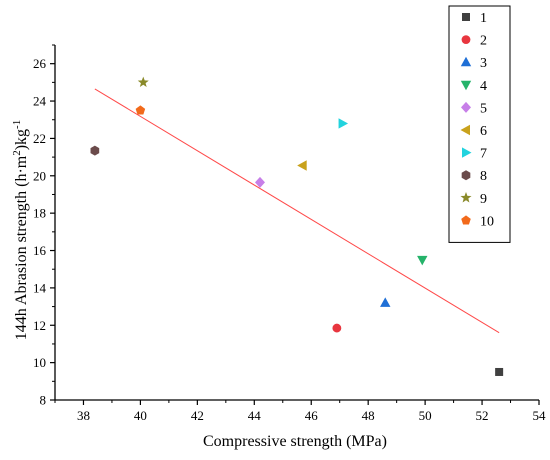 This screenshot has height=460, width=550. What do you see at coordinates (483, 199) in the screenshot?
I see `legend-label-9: 9` at bounding box center [483, 199].